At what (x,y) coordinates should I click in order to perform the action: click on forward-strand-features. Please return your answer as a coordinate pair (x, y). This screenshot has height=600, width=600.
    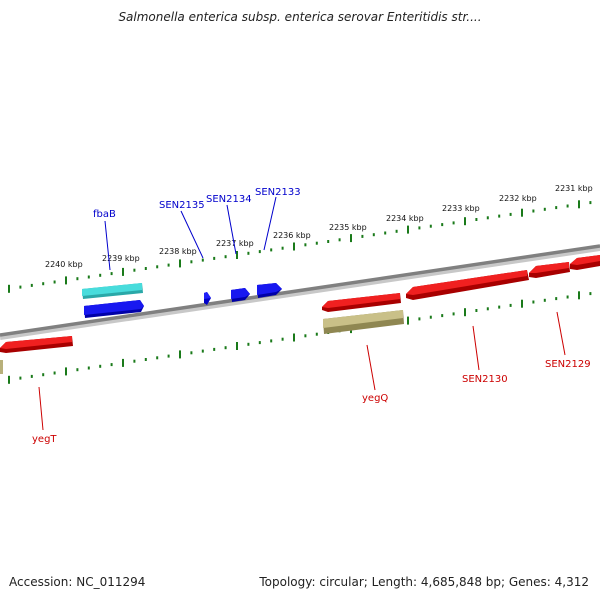
    Looking at the image, I should click on (182, 300).